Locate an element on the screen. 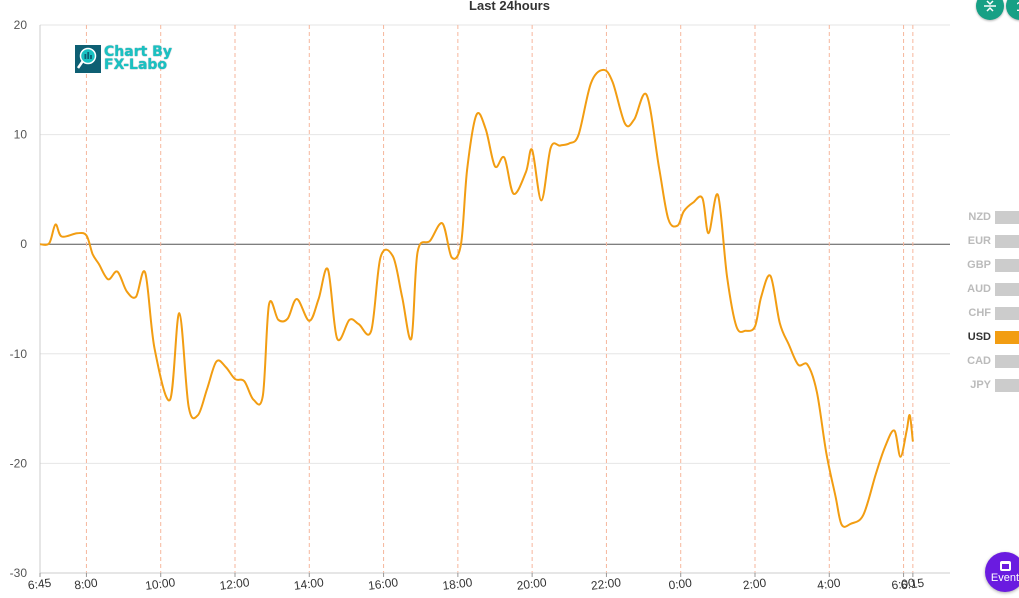 The image size is (1019, 598). magnifier-chart-icon is located at coordinates (88, 59).